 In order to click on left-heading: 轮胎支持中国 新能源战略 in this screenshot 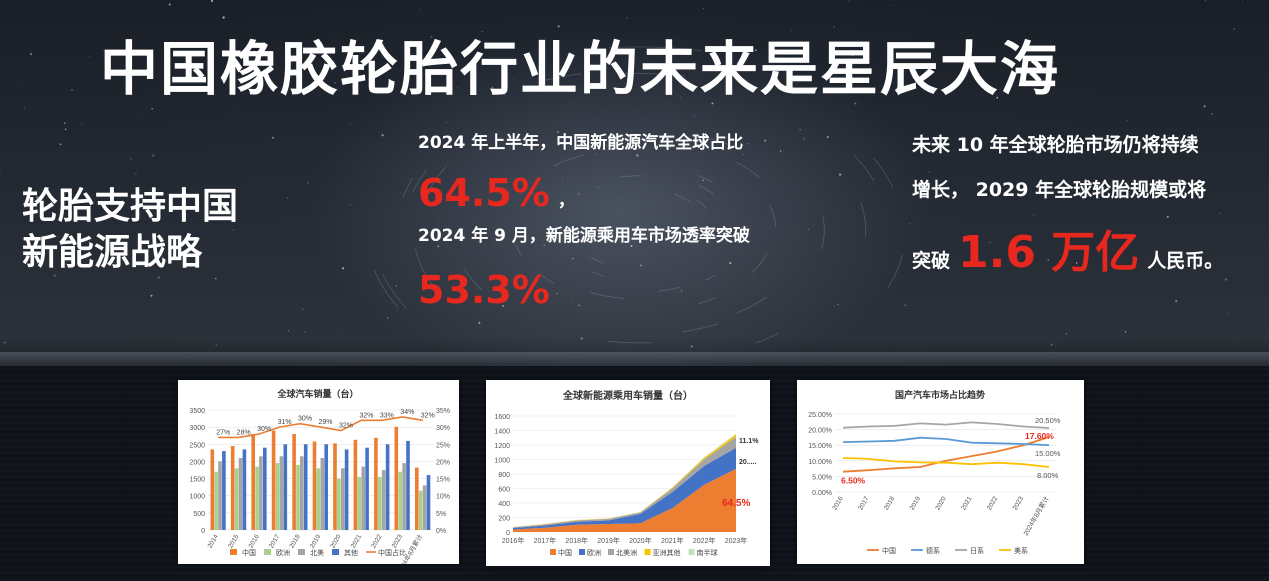, I will do `click(130, 230)`.